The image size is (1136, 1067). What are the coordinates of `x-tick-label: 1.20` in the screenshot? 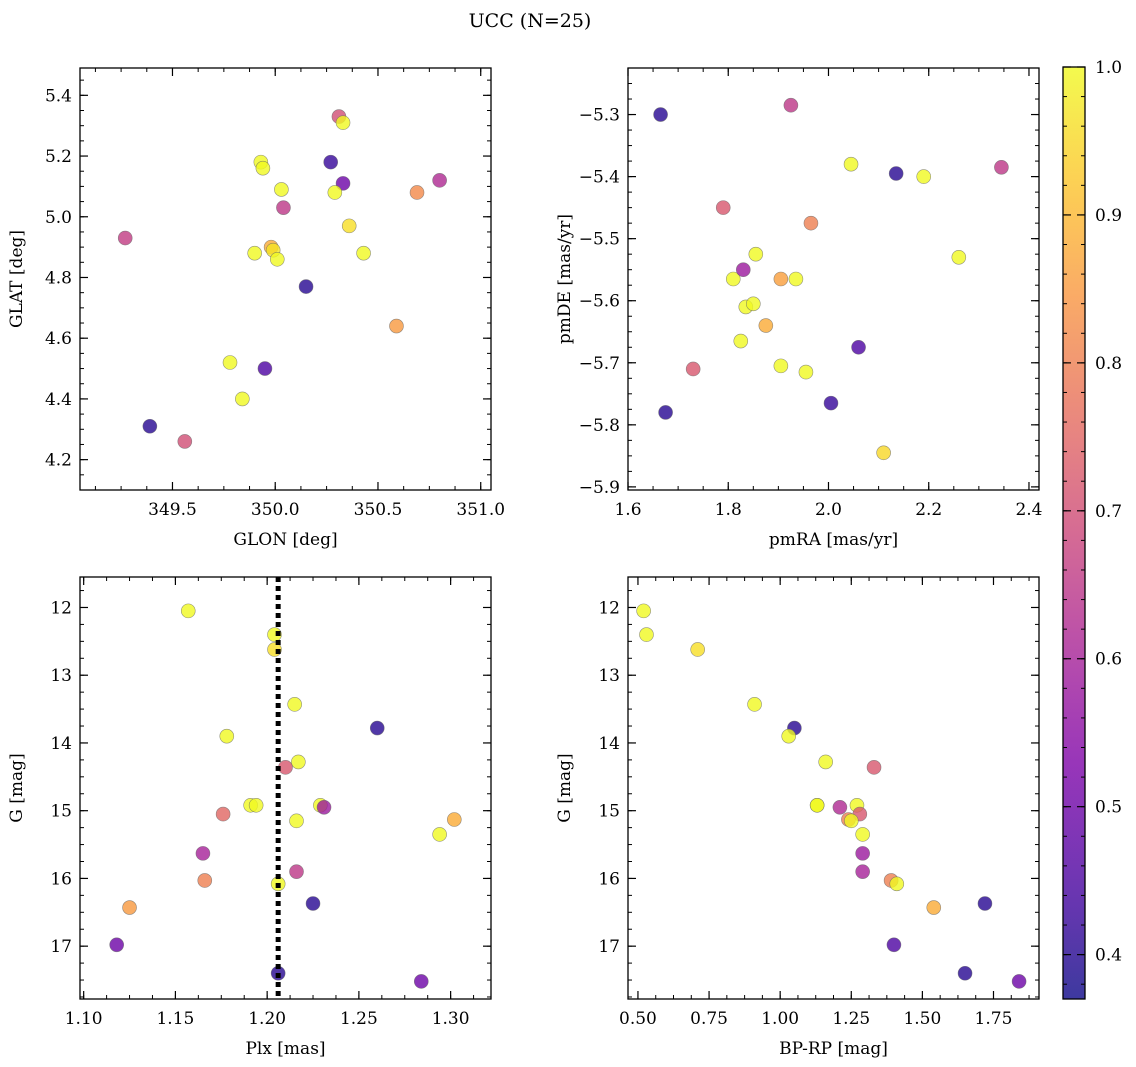 It's located at (267, 1019).